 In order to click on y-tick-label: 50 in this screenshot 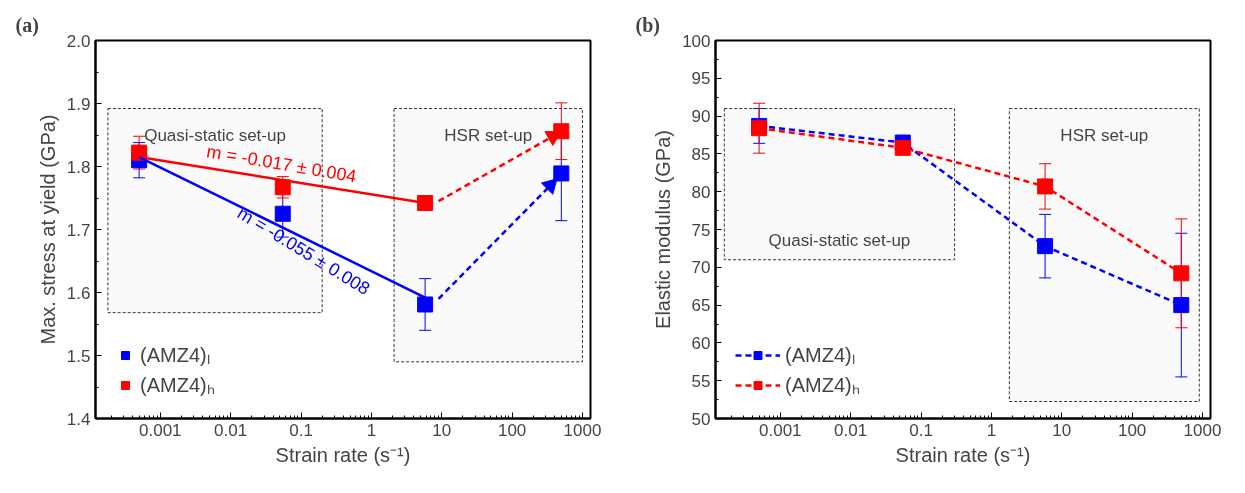, I will do `click(701, 419)`.